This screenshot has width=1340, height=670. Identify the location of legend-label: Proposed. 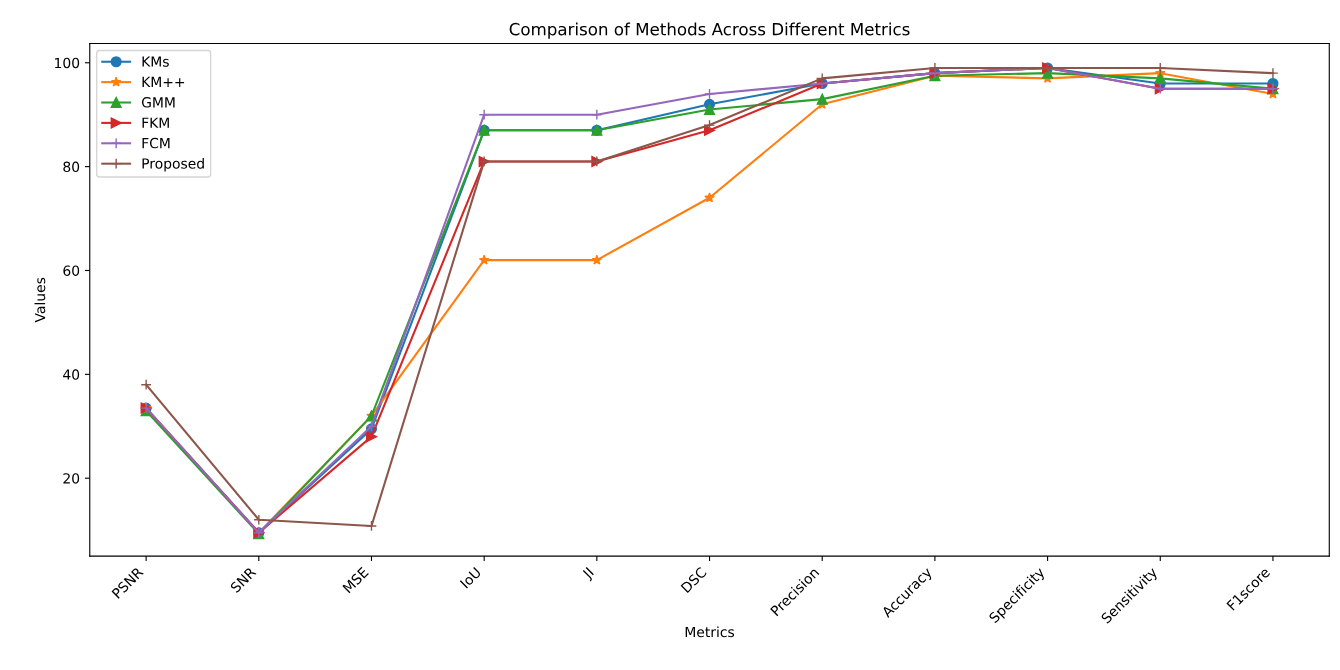
(173, 164).